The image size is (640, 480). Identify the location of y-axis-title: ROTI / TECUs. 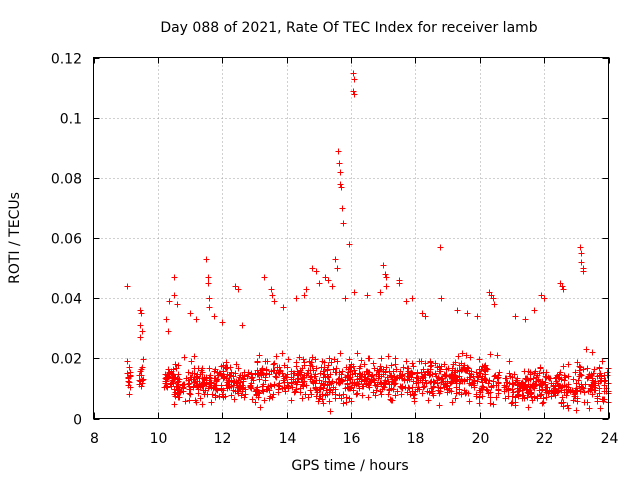
(15, 238).